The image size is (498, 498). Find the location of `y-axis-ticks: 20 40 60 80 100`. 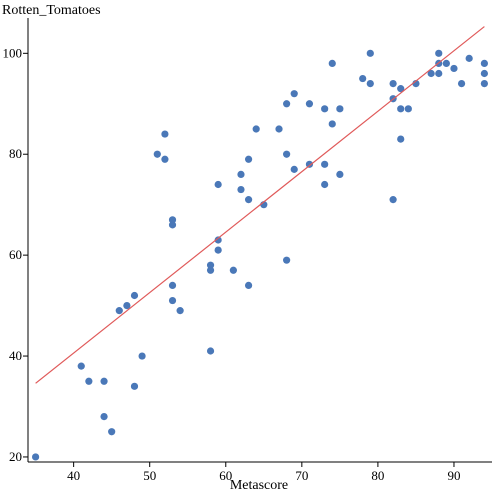

y-axis-ticks: 20 40 60 80 100 is located at coordinates (15, 254).